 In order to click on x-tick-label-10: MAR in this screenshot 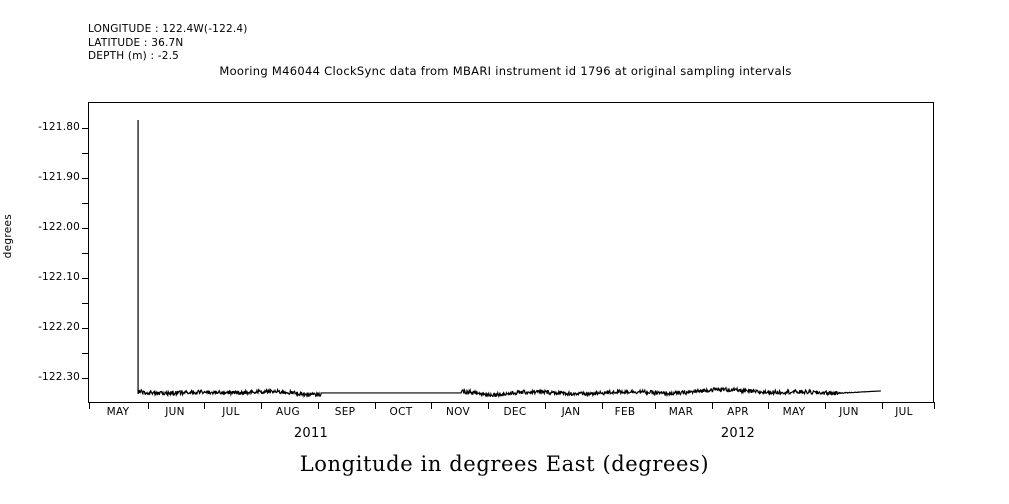, I will do `click(681, 412)`.